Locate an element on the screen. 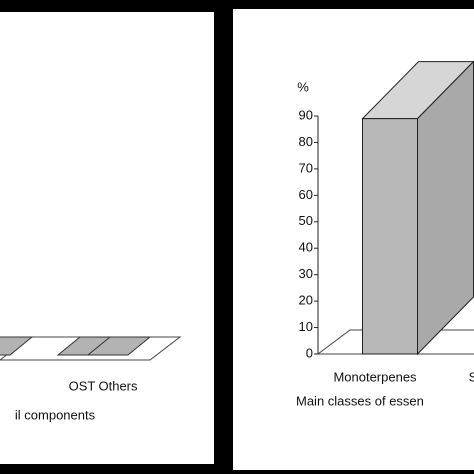 This screenshot has height=474, width=474. y-tick-label: 60 is located at coordinates (306, 194).